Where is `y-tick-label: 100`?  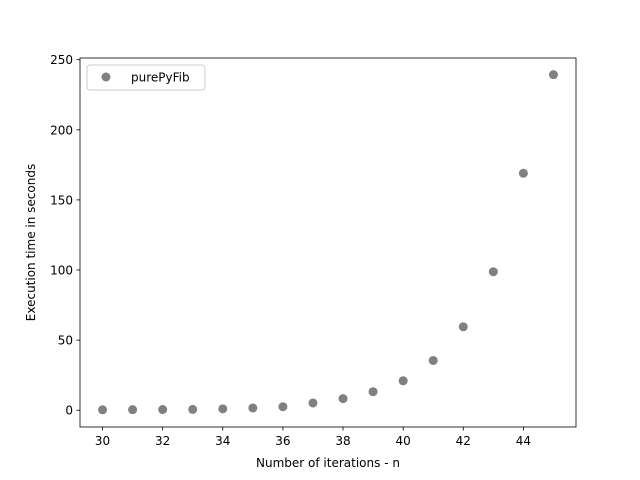
y-tick-label: 100 is located at coordinates (61, 271).